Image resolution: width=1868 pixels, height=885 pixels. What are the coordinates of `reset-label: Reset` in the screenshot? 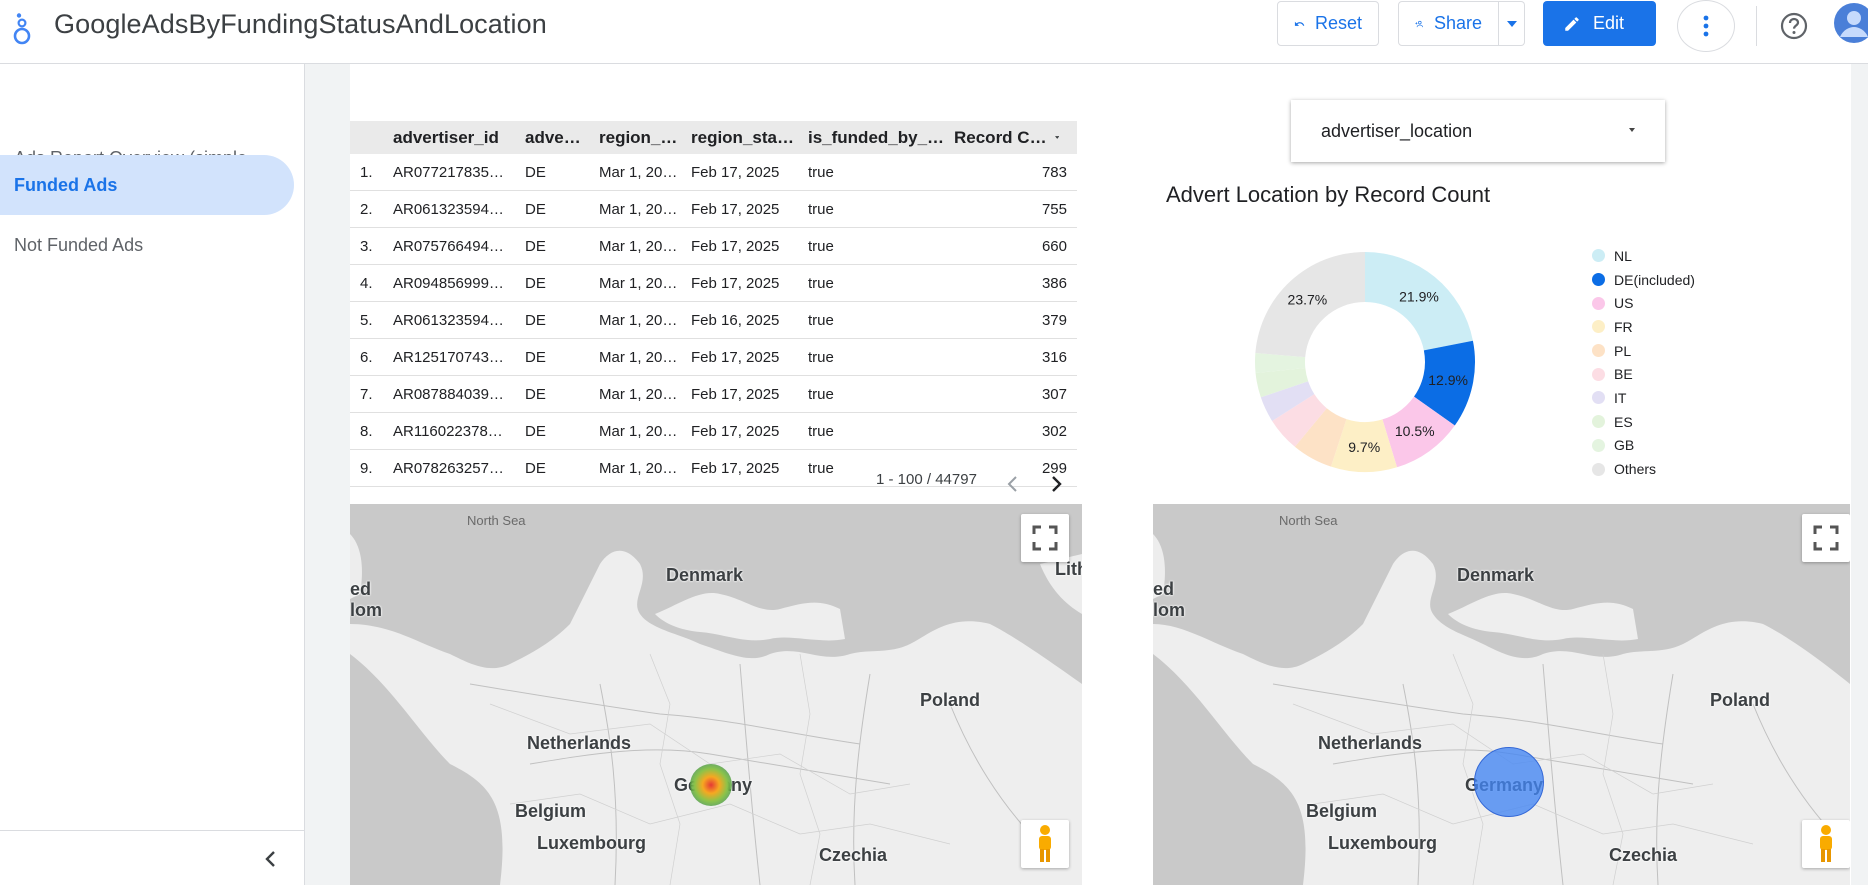 It's located at (1338, 23).